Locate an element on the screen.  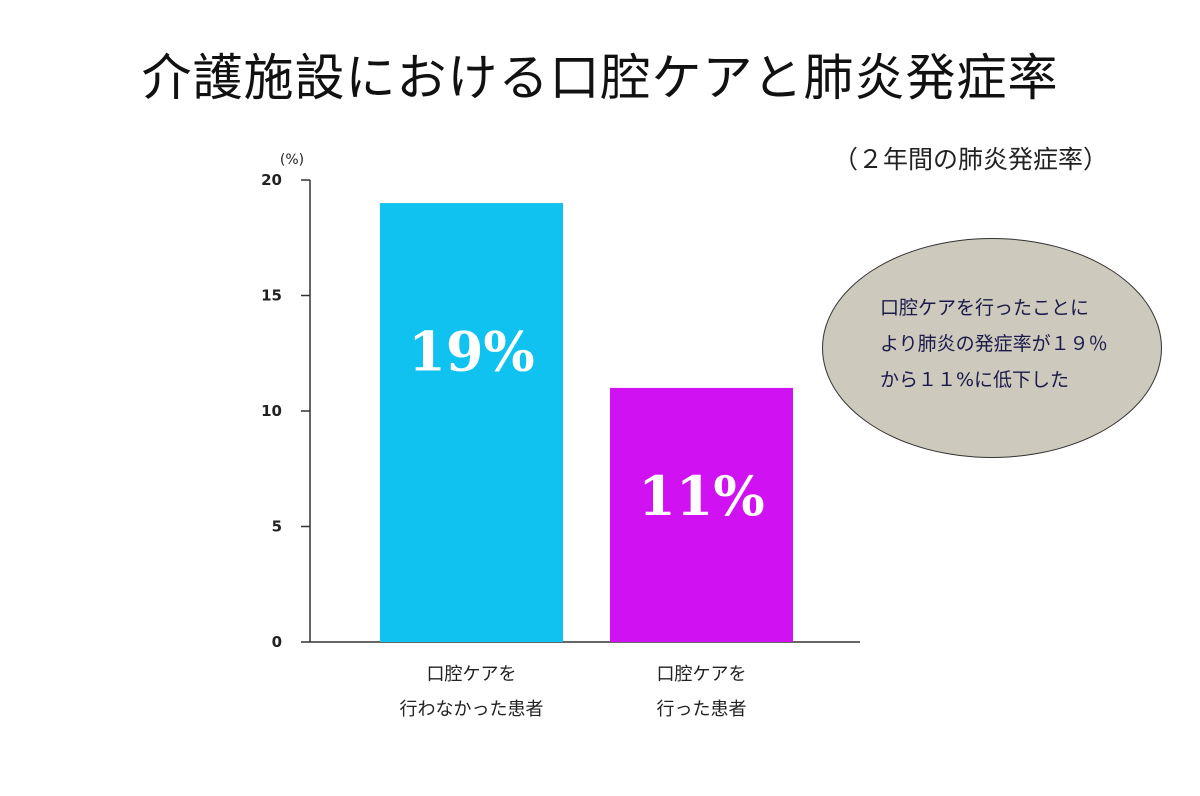
category-label-2-line-1: 口腔ケアを is located at coordinates (702, 674).